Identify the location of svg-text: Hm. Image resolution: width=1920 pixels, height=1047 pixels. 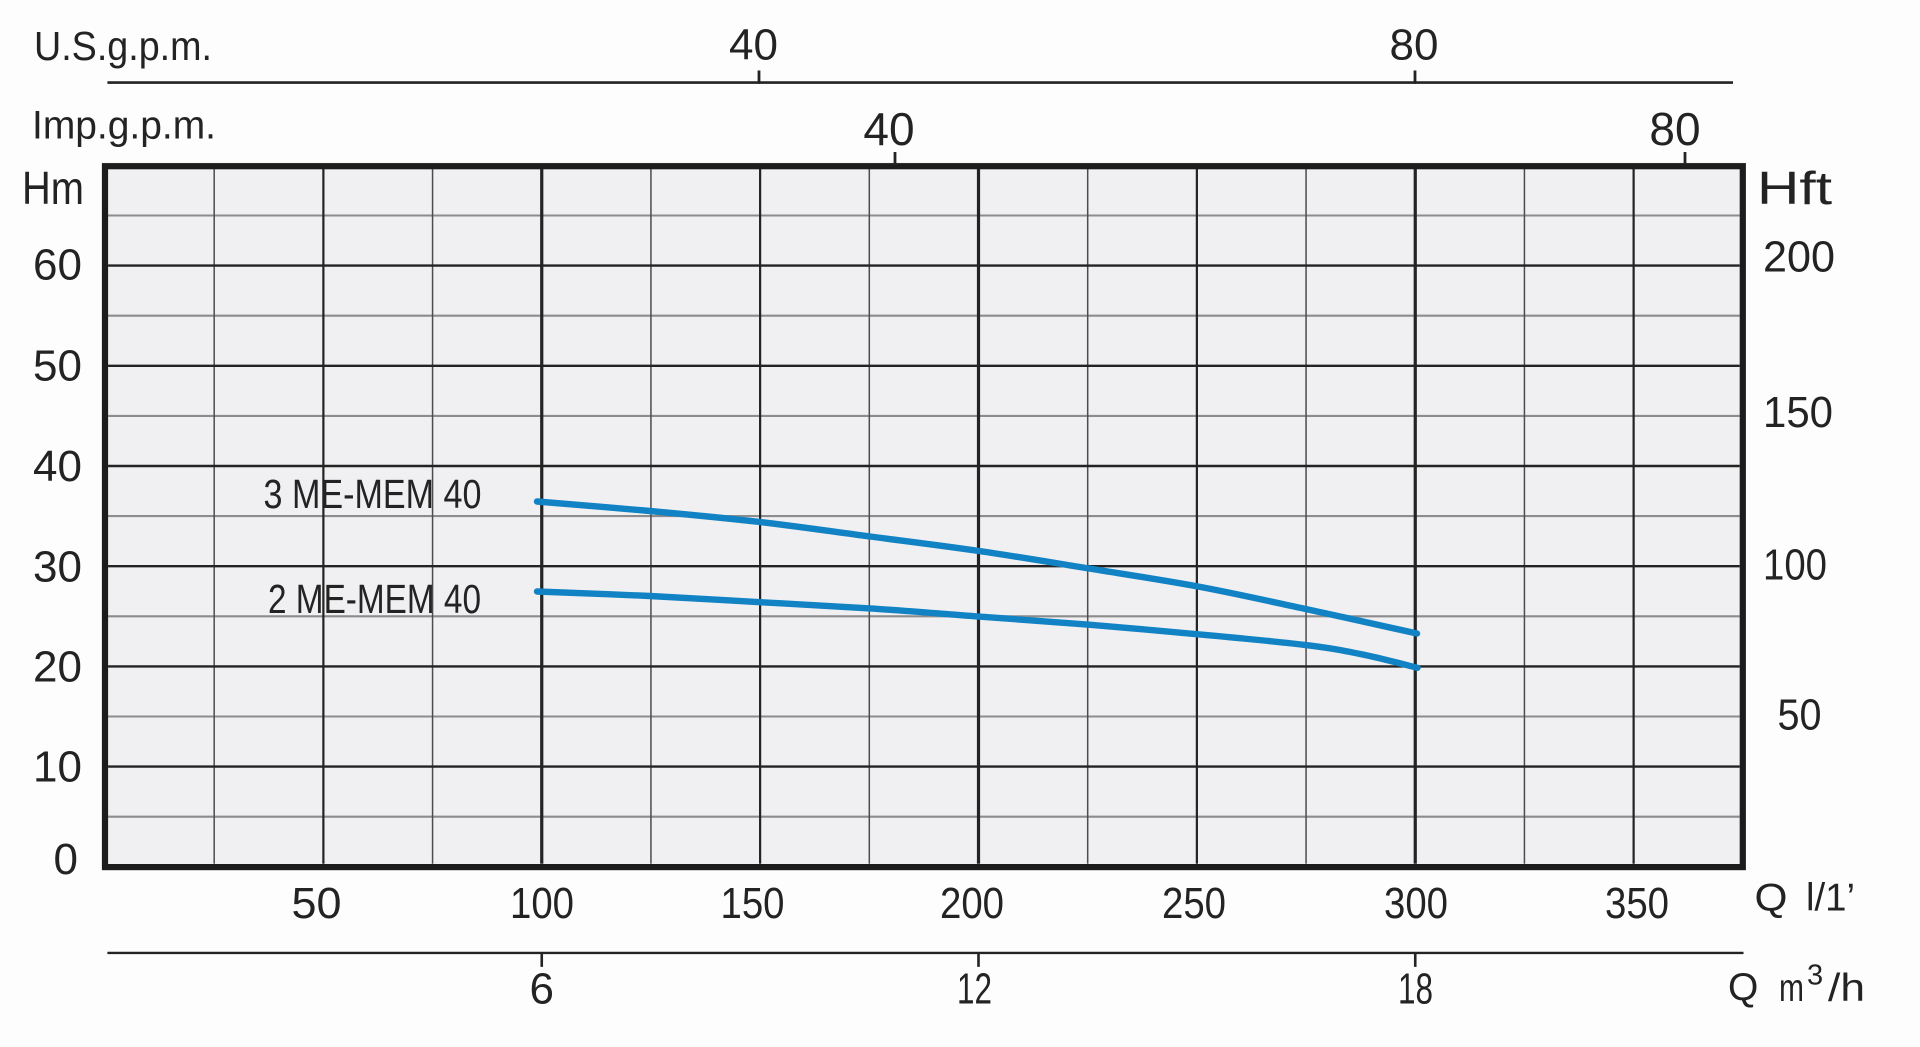
(53, 188).